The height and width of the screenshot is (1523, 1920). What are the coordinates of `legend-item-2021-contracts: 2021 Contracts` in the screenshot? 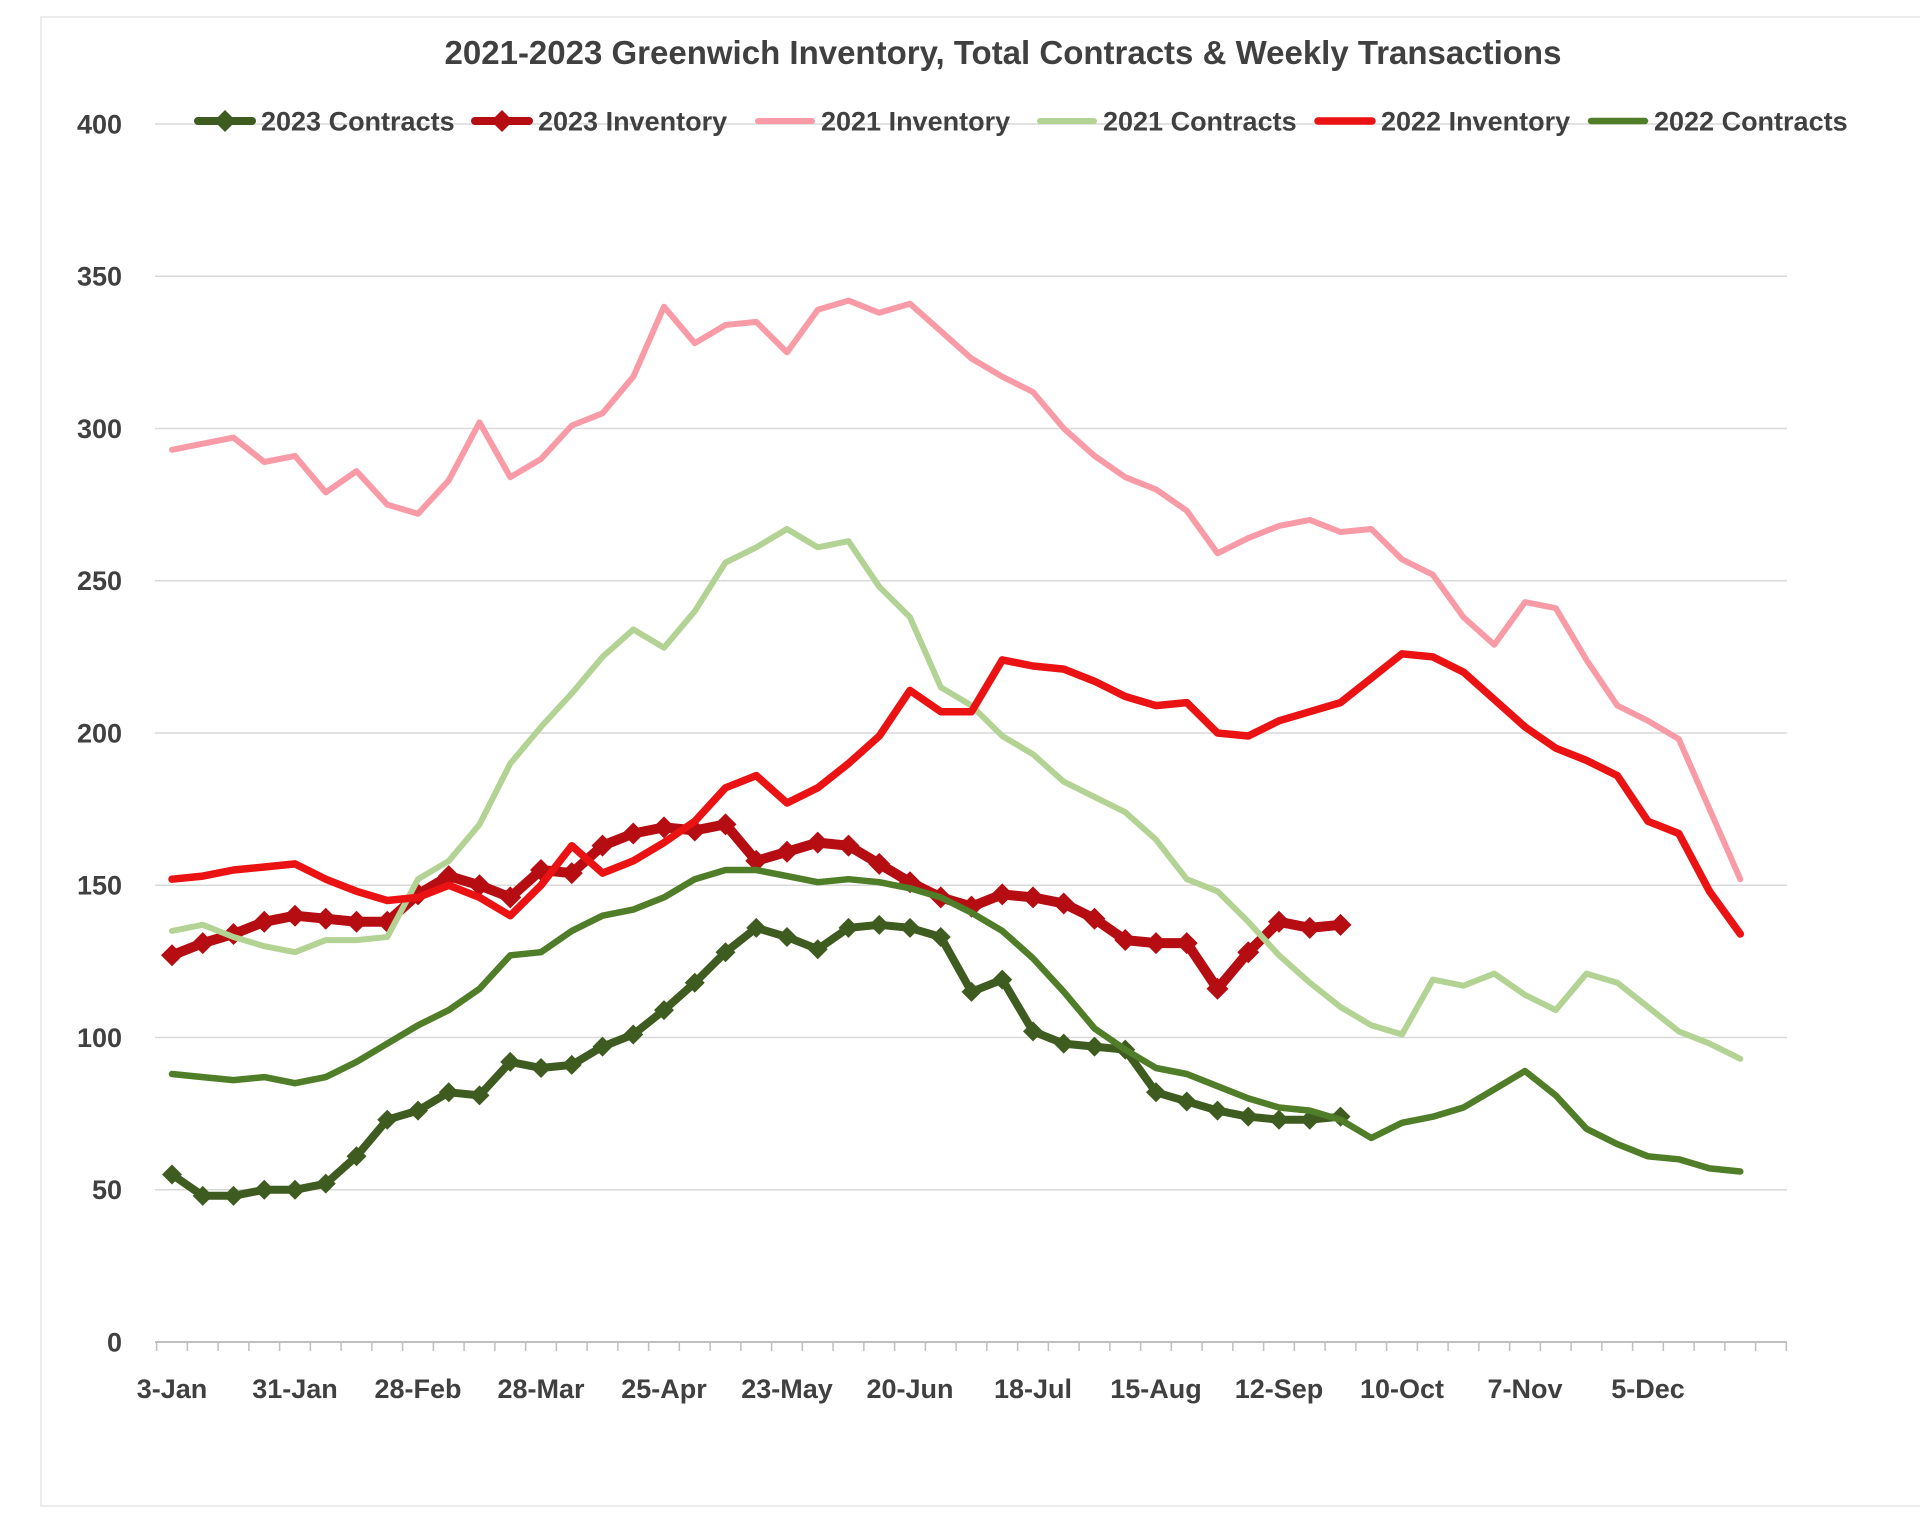 It's located at (1167, 121).